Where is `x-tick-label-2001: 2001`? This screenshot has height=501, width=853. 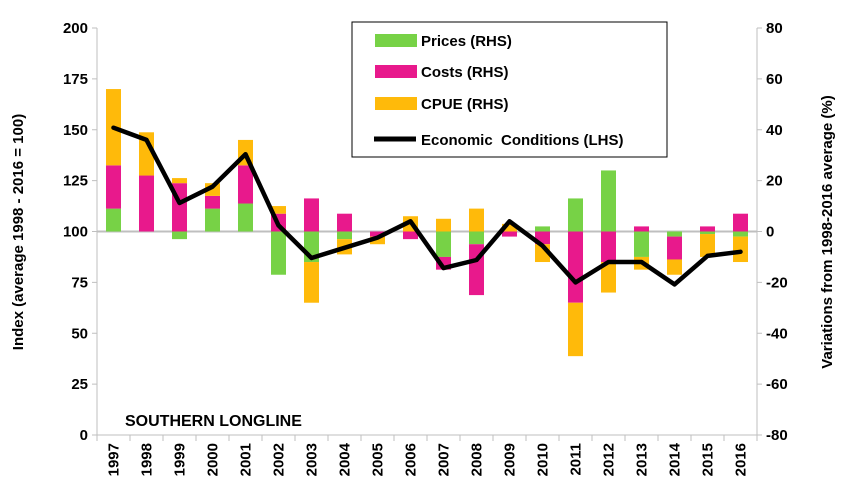 x-tick-label-2001: 2001 is located at coordinates (246, 459).